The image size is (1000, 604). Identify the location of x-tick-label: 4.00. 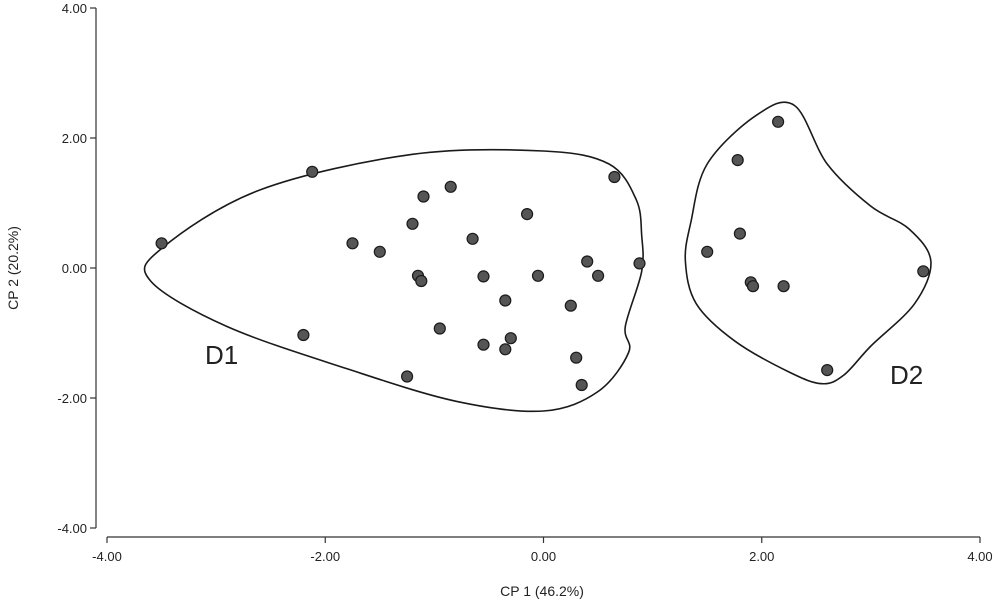
(979, 556).